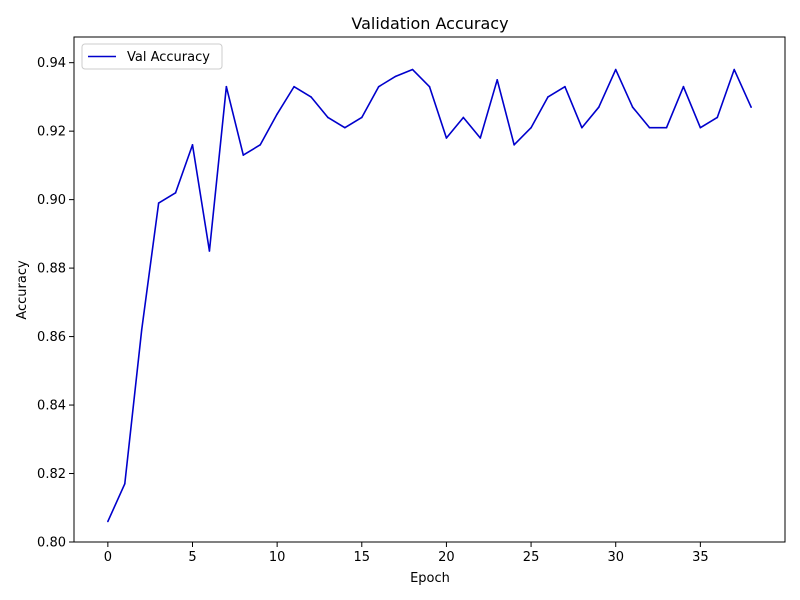 Image resolution: width=800 pixels, height=600 pixels. What do you see at coordinates (192, 557) in the screenshot?
I see `x-tick-label: 5` at bounding box center [192, 557].